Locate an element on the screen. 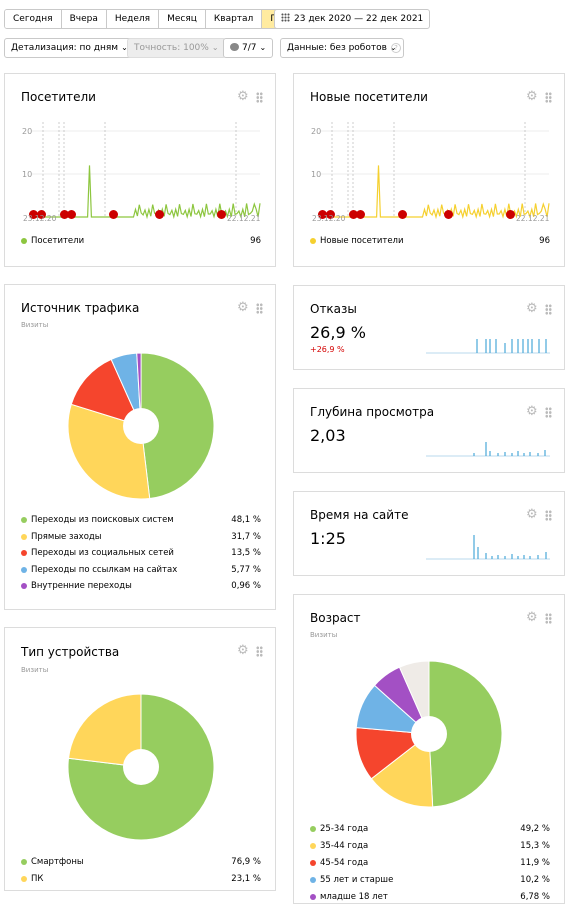 Image resolution: width=570 pixels, height=905 pixels. period-quarter: Квартал is located at coordinates (234, 19).